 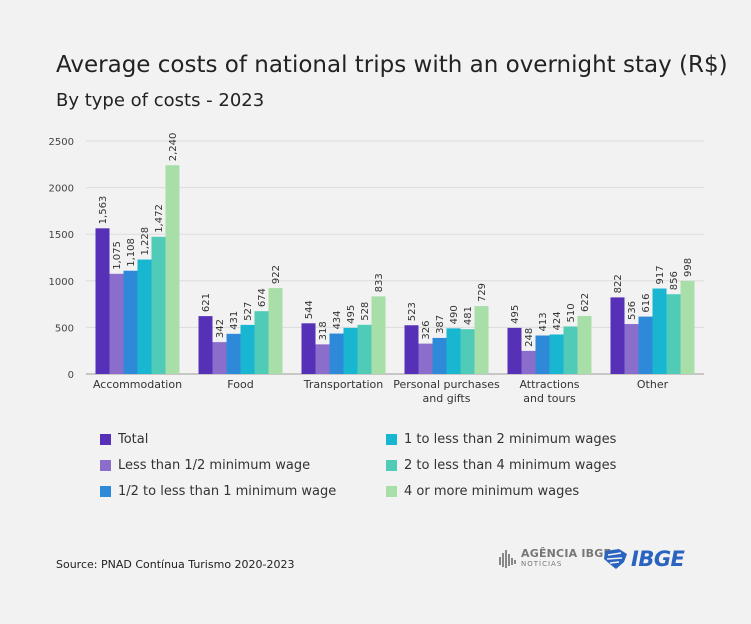 I want to click on data-label: 510, so click(x=571, y=312).